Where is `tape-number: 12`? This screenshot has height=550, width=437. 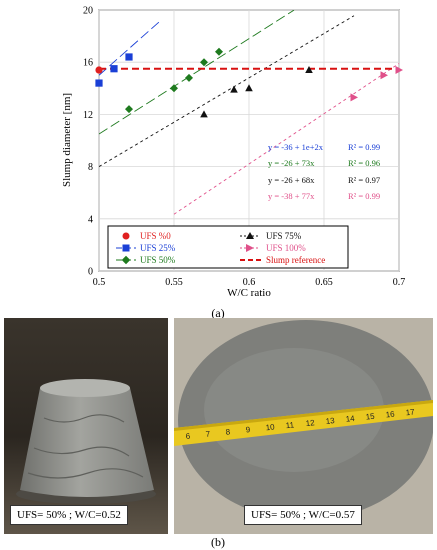
tape-number: 12 is located at coordinates (310, 423).